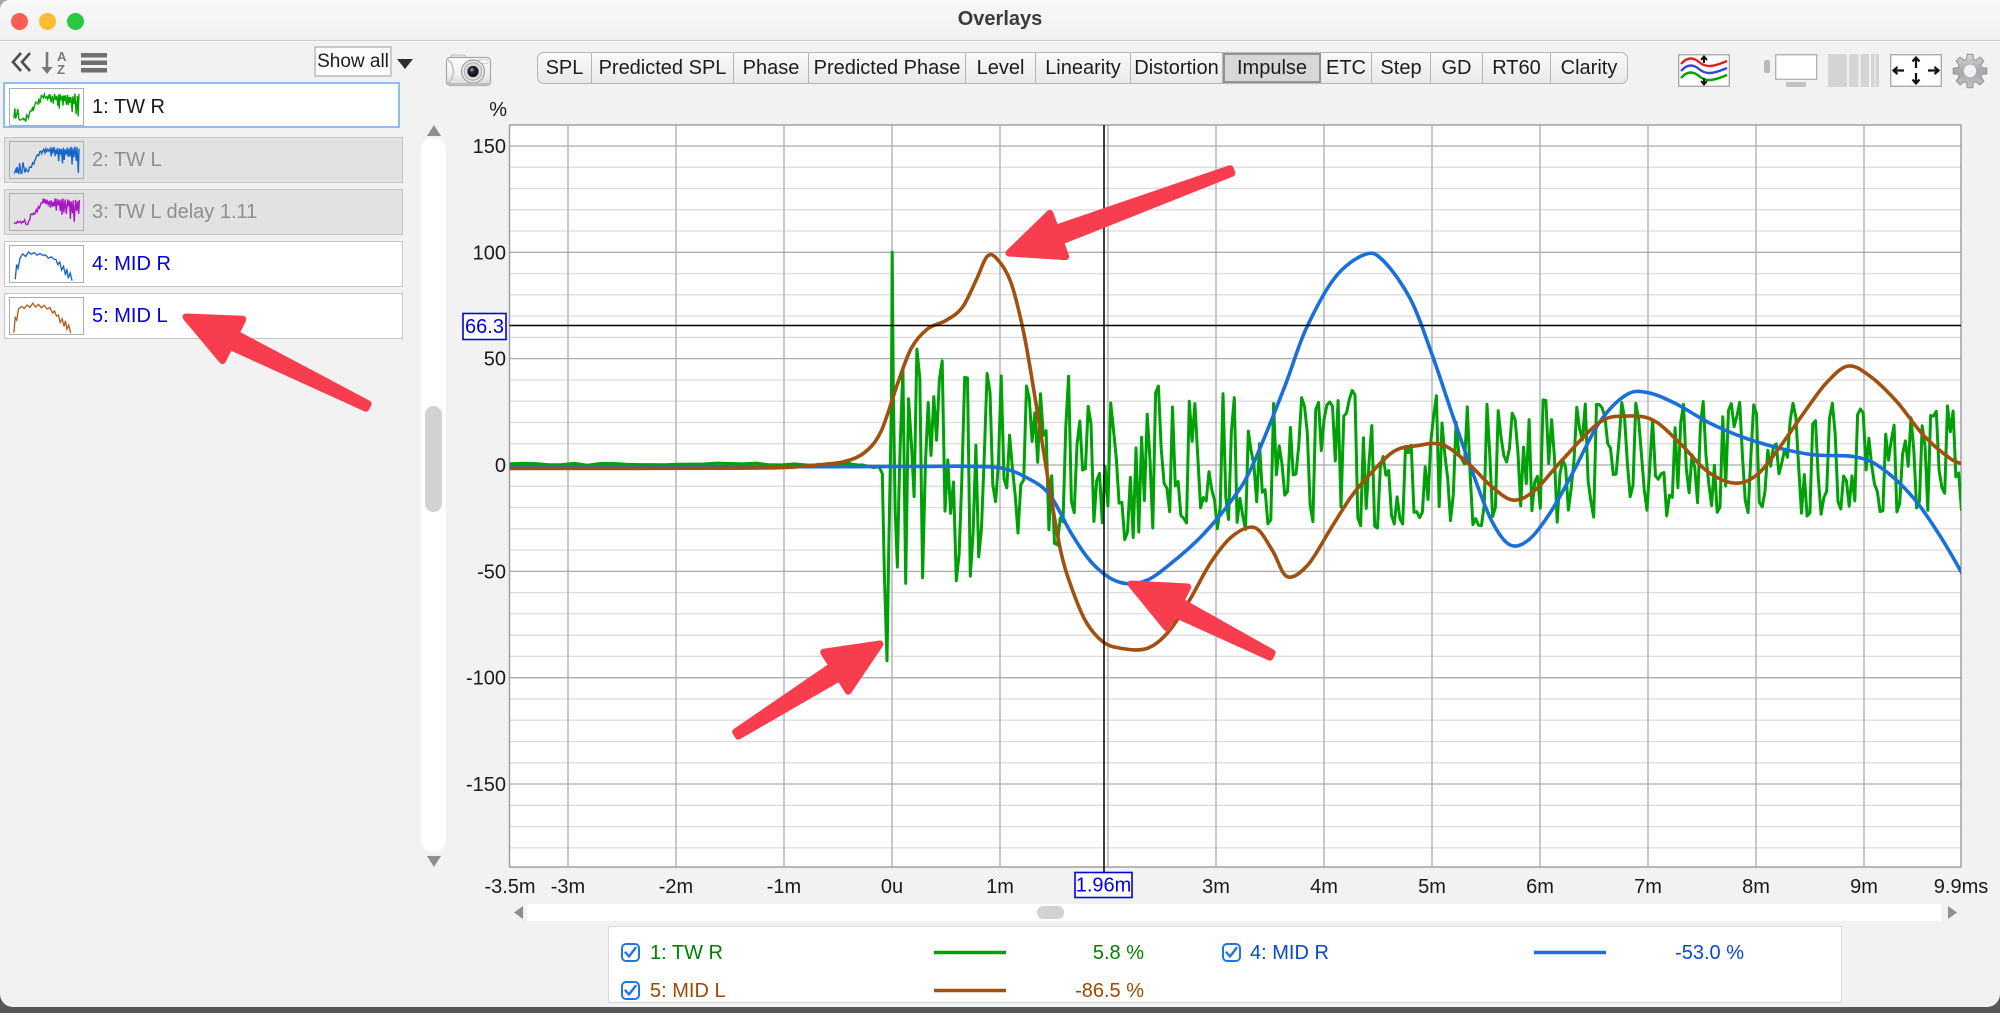 Image resolution: width=2000 pixels, height=1013 pixels. I want to click on svg-text: 3m, so click(1216, 887).